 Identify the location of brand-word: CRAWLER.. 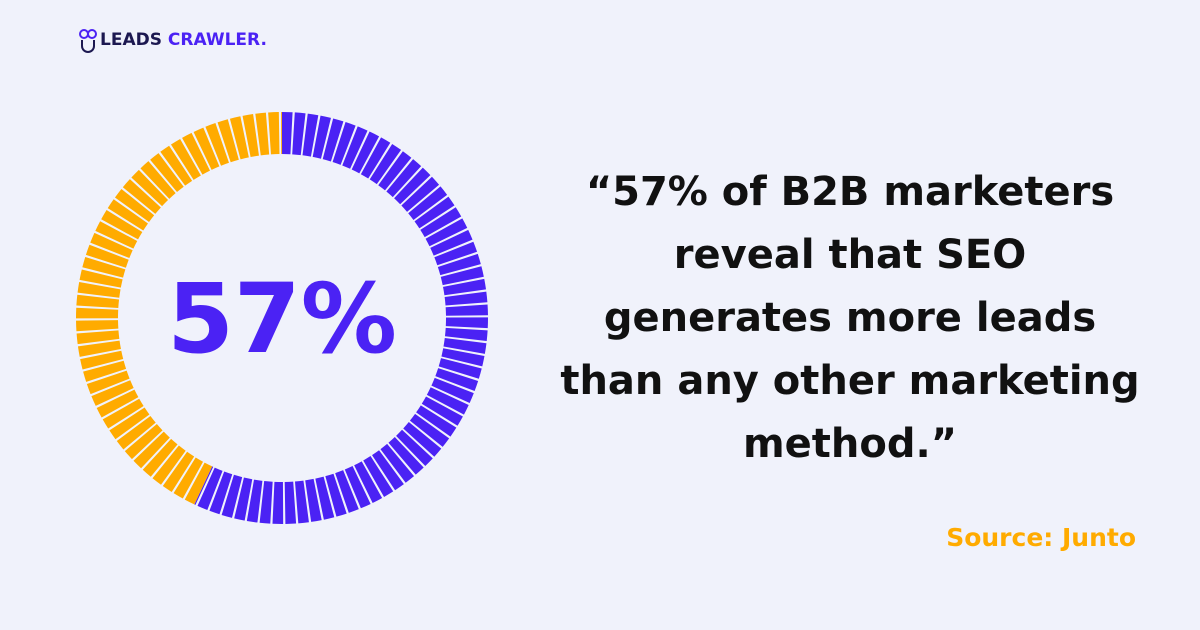
(217, 40).